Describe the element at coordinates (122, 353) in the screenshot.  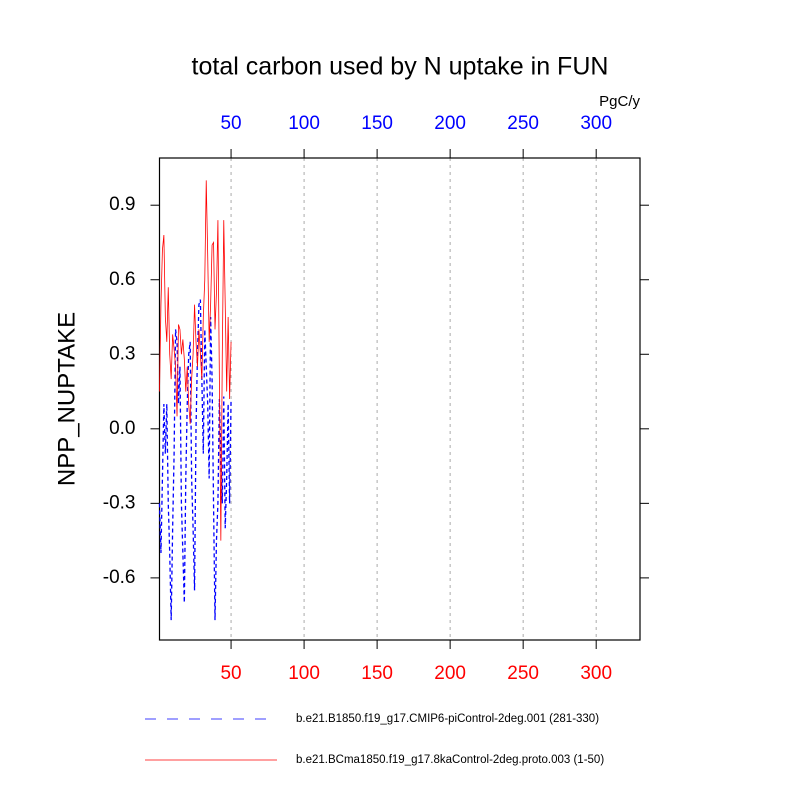
I see `y-tick-label: 0.3` at that location.